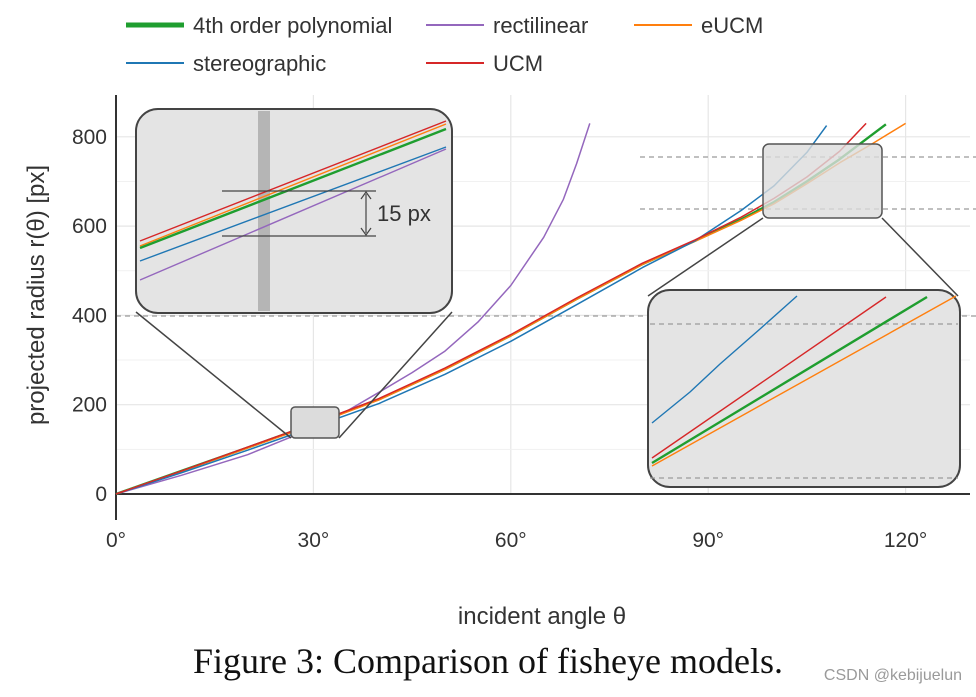 The height and width of the screenshot is (697, 976). What do you see at coordinates (511, 540) in the screenshot?
I see `x-tick-label: 60°` at bounding box center [511, 540].